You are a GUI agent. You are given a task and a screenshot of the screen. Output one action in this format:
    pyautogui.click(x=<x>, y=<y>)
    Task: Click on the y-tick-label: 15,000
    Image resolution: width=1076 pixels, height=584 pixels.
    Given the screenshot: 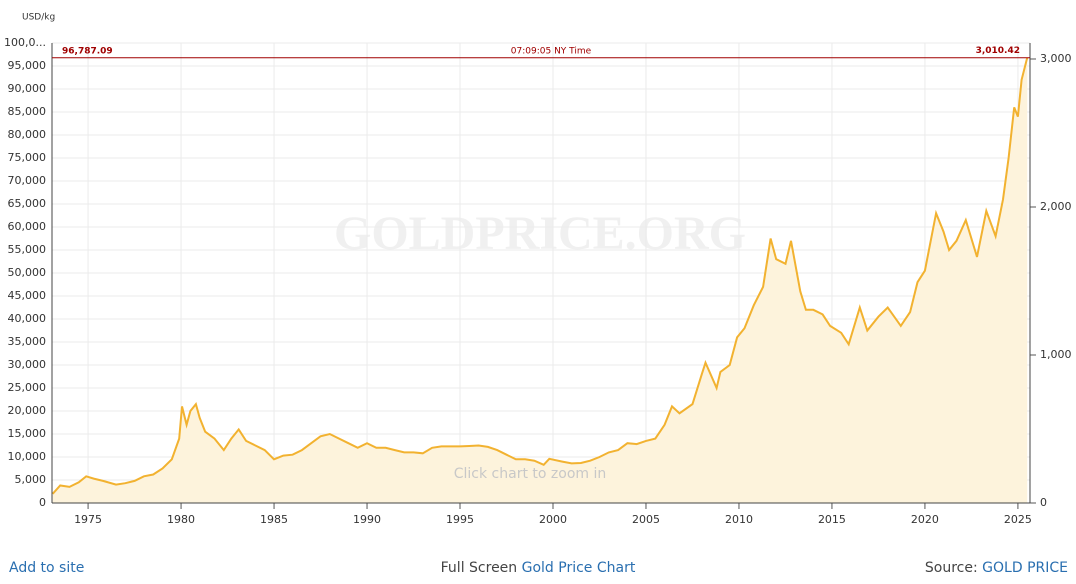 What is the action you would take?
    pyautogui.click(x=27, y=433)
    